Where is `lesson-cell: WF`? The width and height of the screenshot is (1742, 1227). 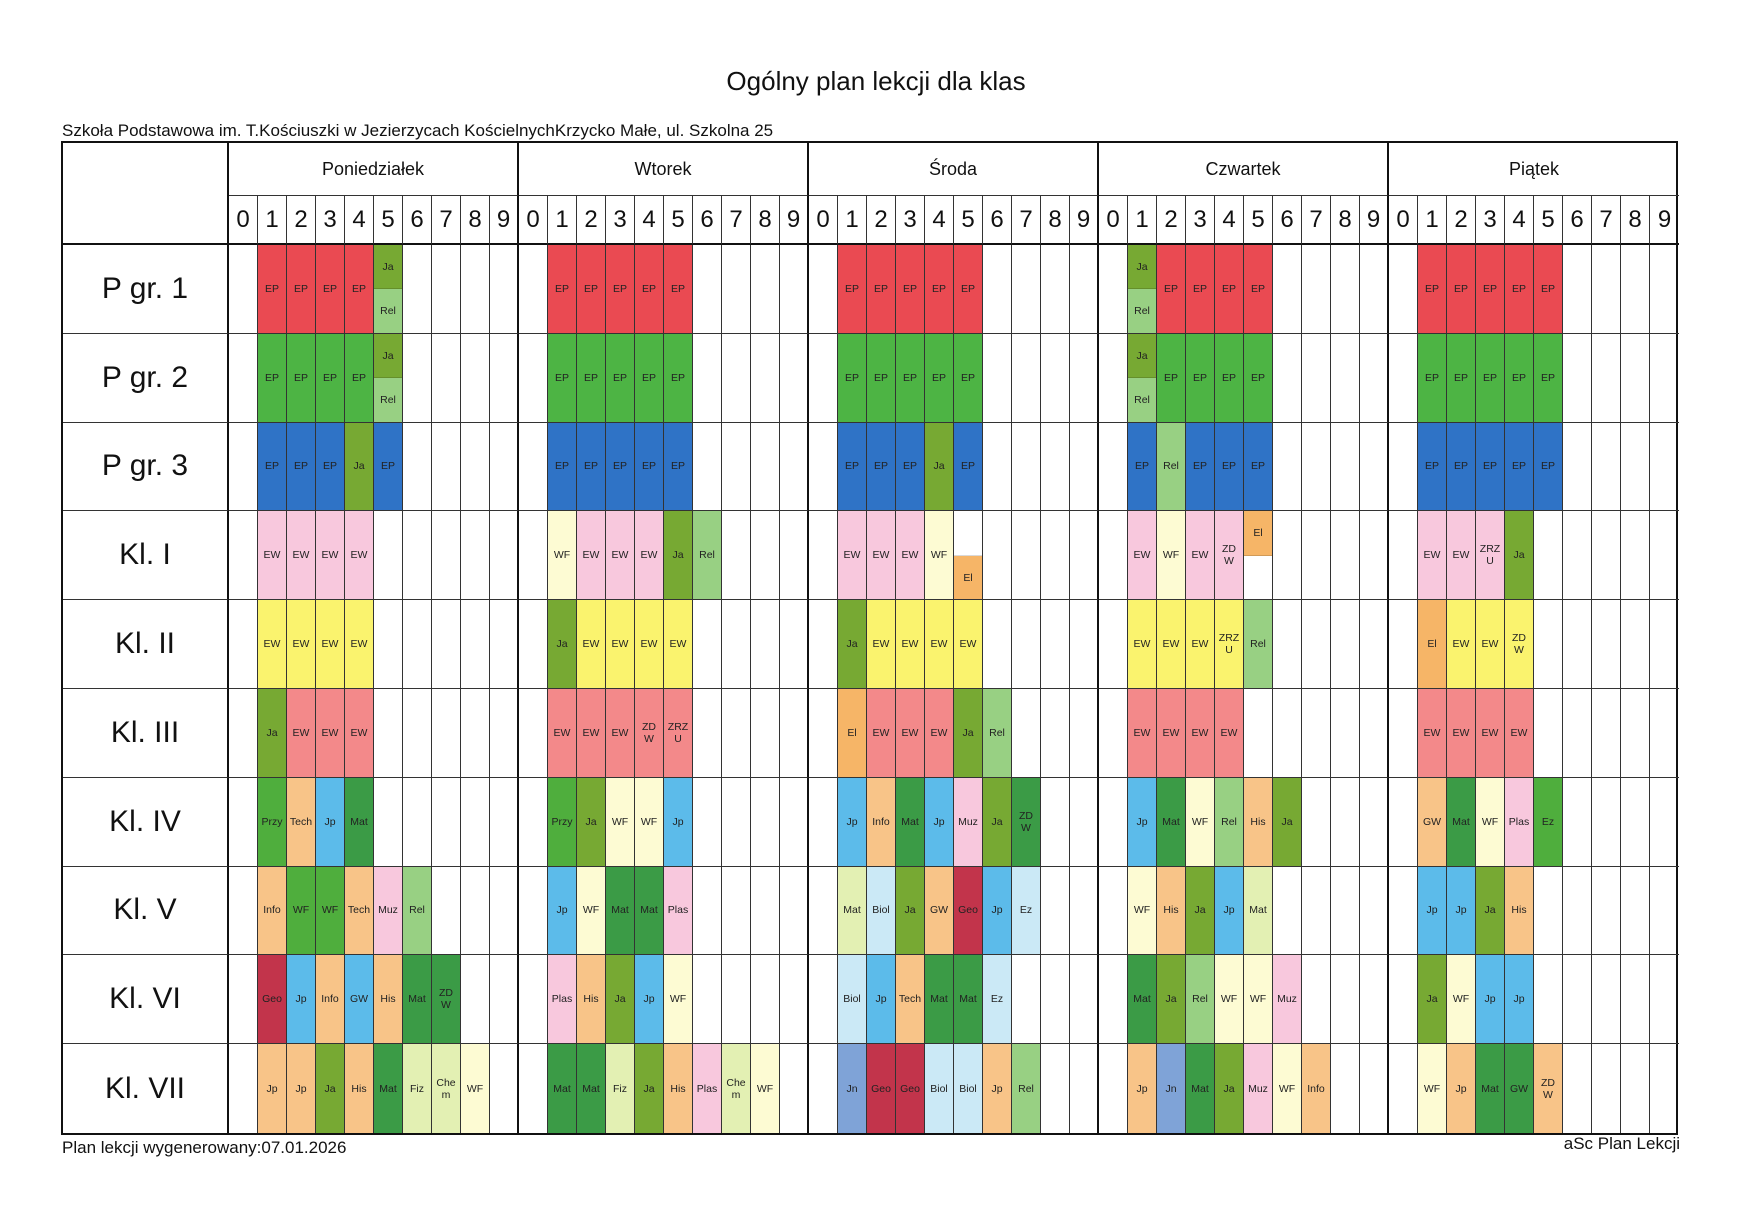 lesson-cell: WF is located at coordinates (1287, 1088).